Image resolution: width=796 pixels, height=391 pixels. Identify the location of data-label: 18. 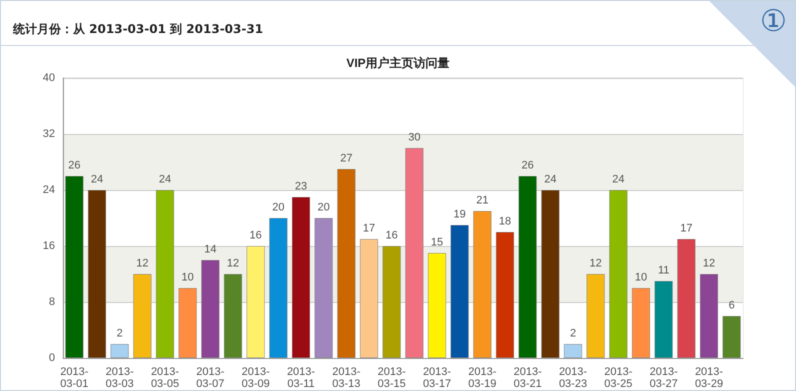
(505, 222).